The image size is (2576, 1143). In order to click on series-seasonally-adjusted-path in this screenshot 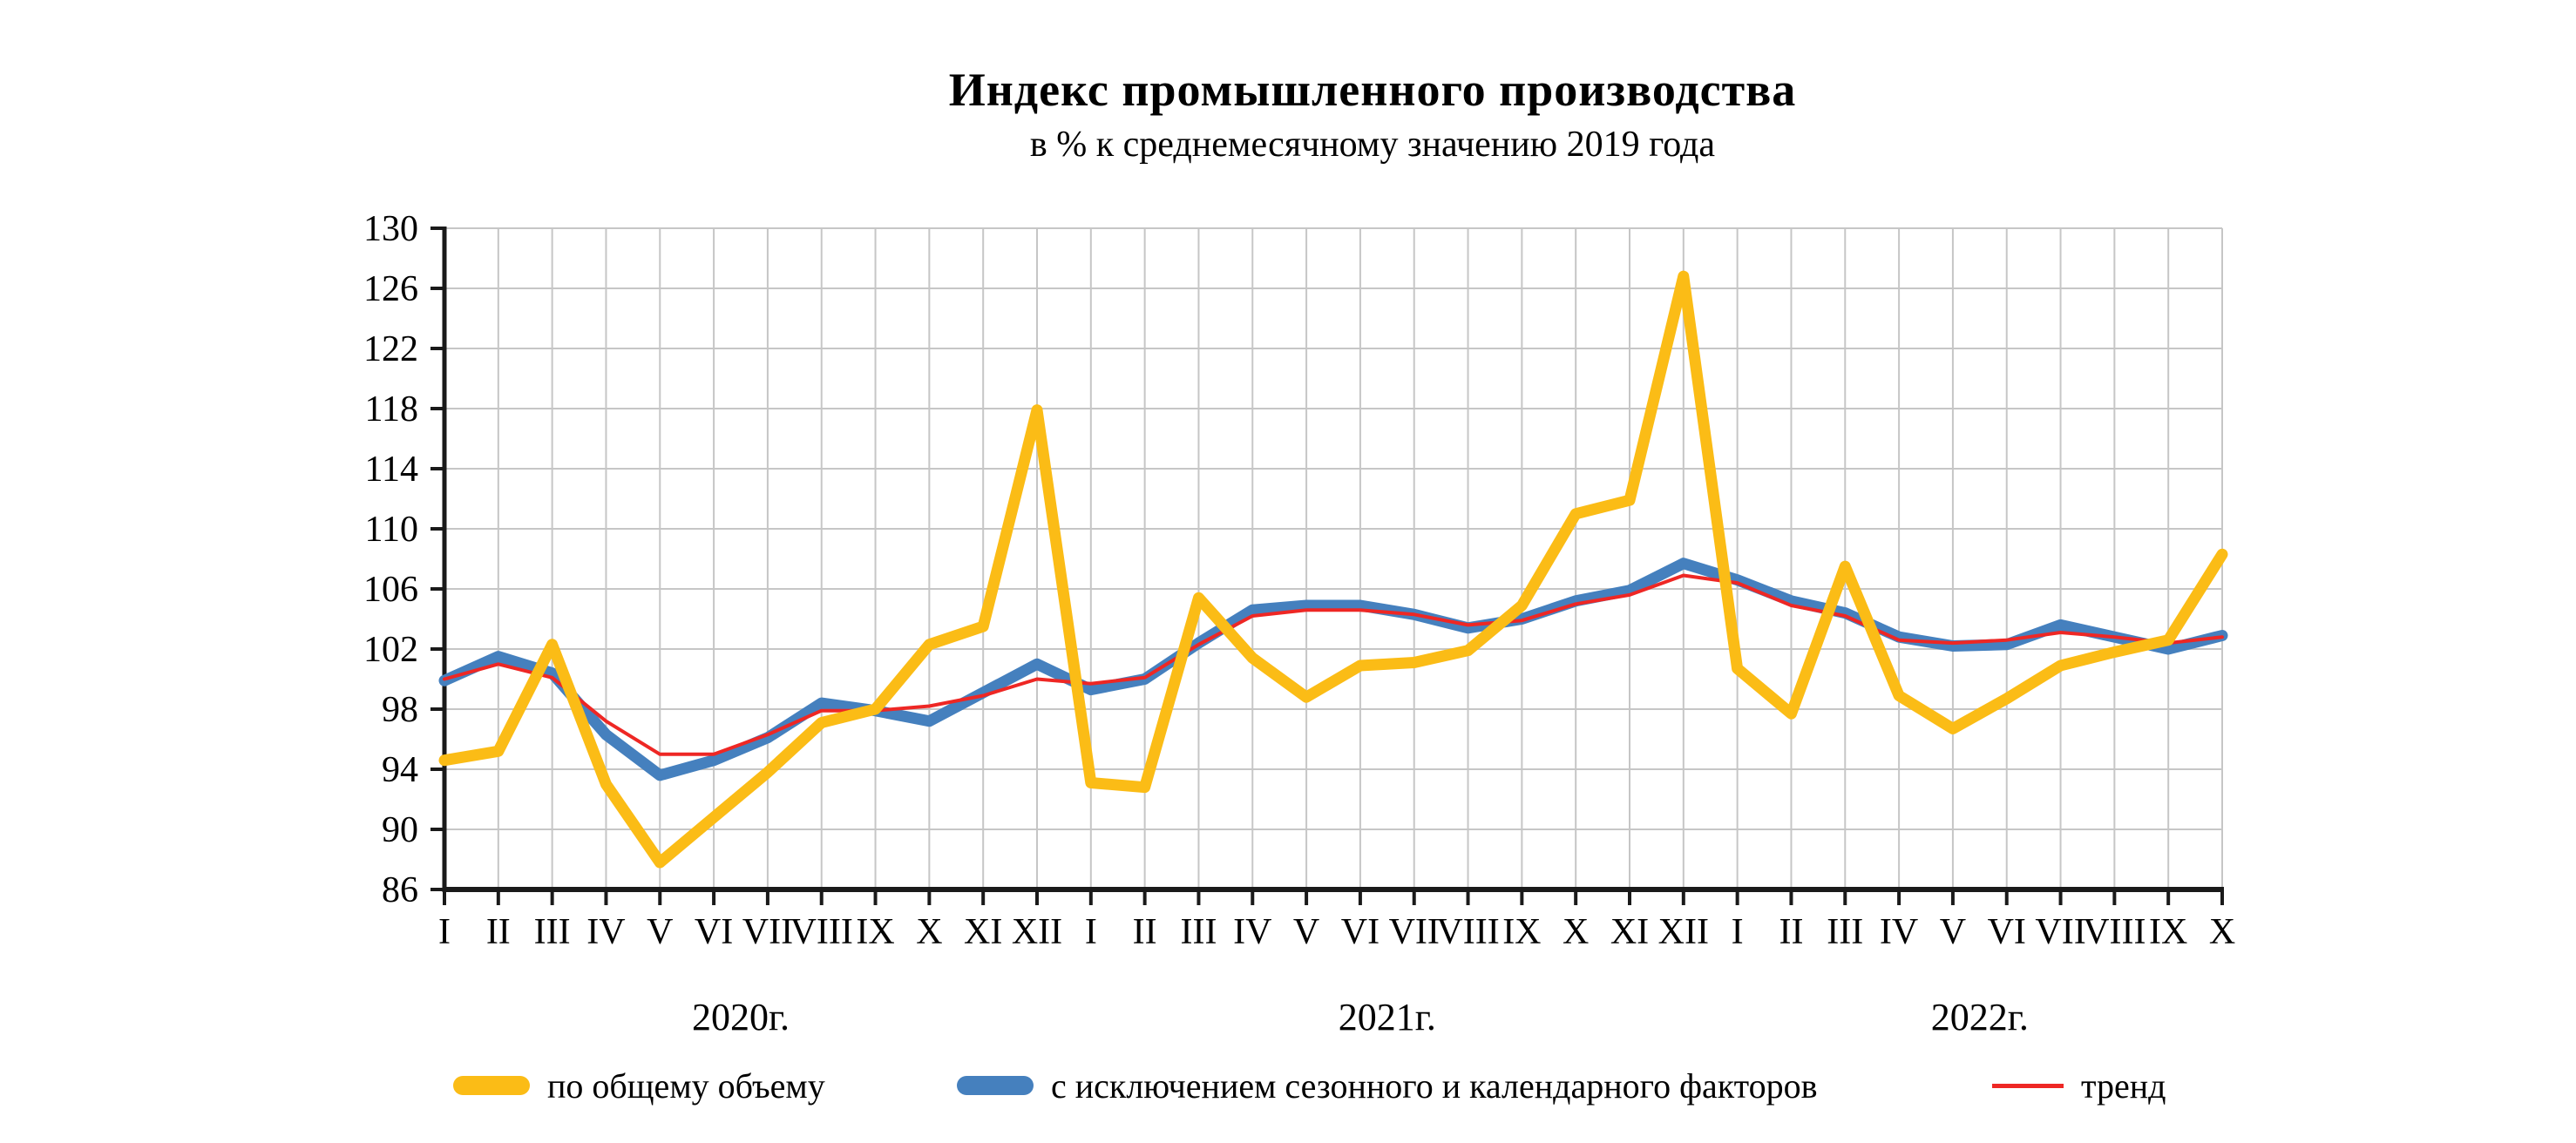, I will do `click(1333, 669)`.